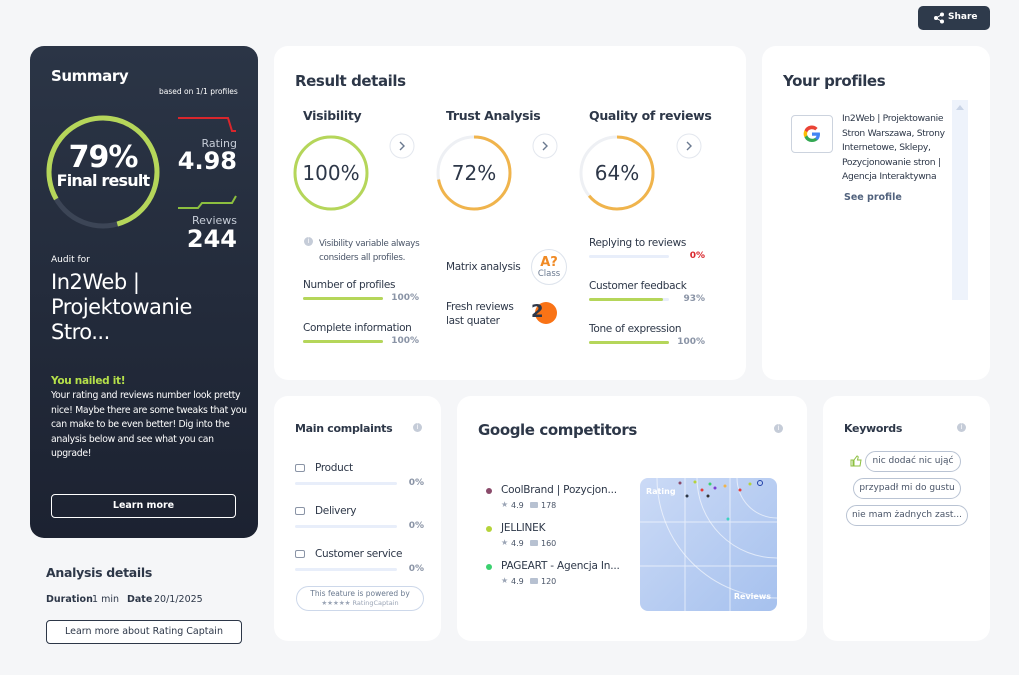 The width and height of the screenshot is (1019, 675). What do you see at coordinates (360, 593) in the screenshot?
I see `powered-text: This feature is powered by` at bounding box center [360, 593].